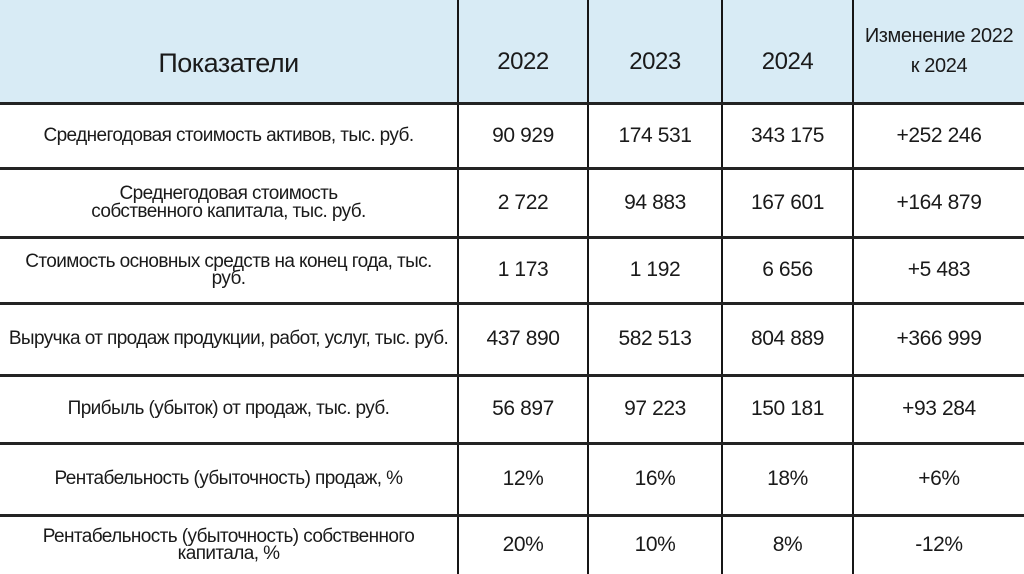 The image size is (1024, 574). What do you see at coordinates (787, 409) in the screenshot?
I see `cell-2024: 150 181` at bounding box center [787, 409].